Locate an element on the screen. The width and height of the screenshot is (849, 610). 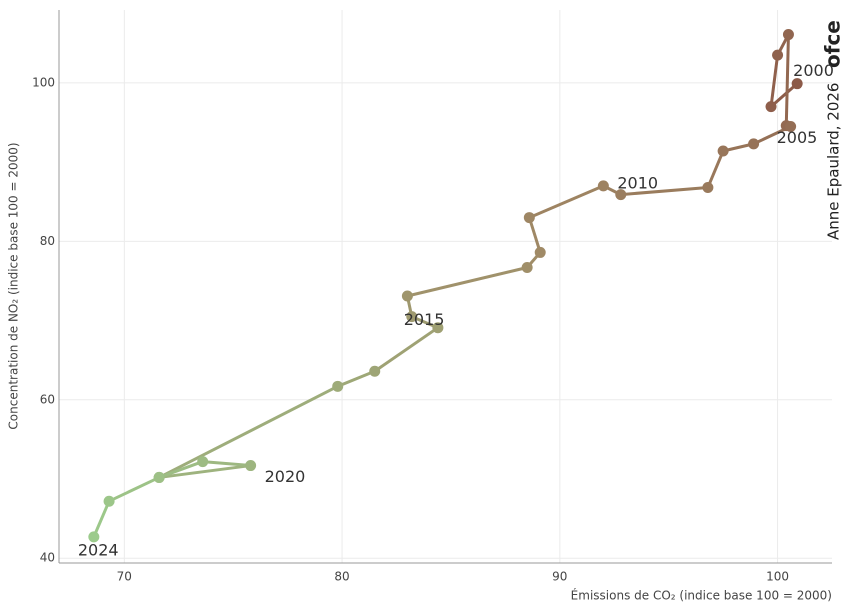
point-label: 2005 is located at coordinates (797, 137).